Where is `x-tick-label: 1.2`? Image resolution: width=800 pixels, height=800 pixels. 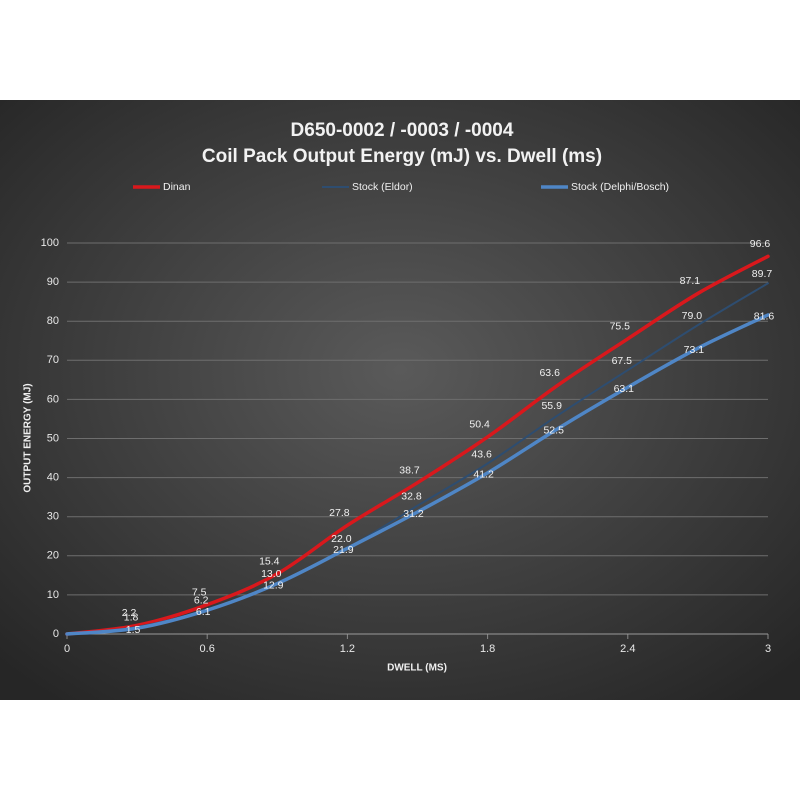
x-tick-label: 1.2 is located at coordinates (347, 649).